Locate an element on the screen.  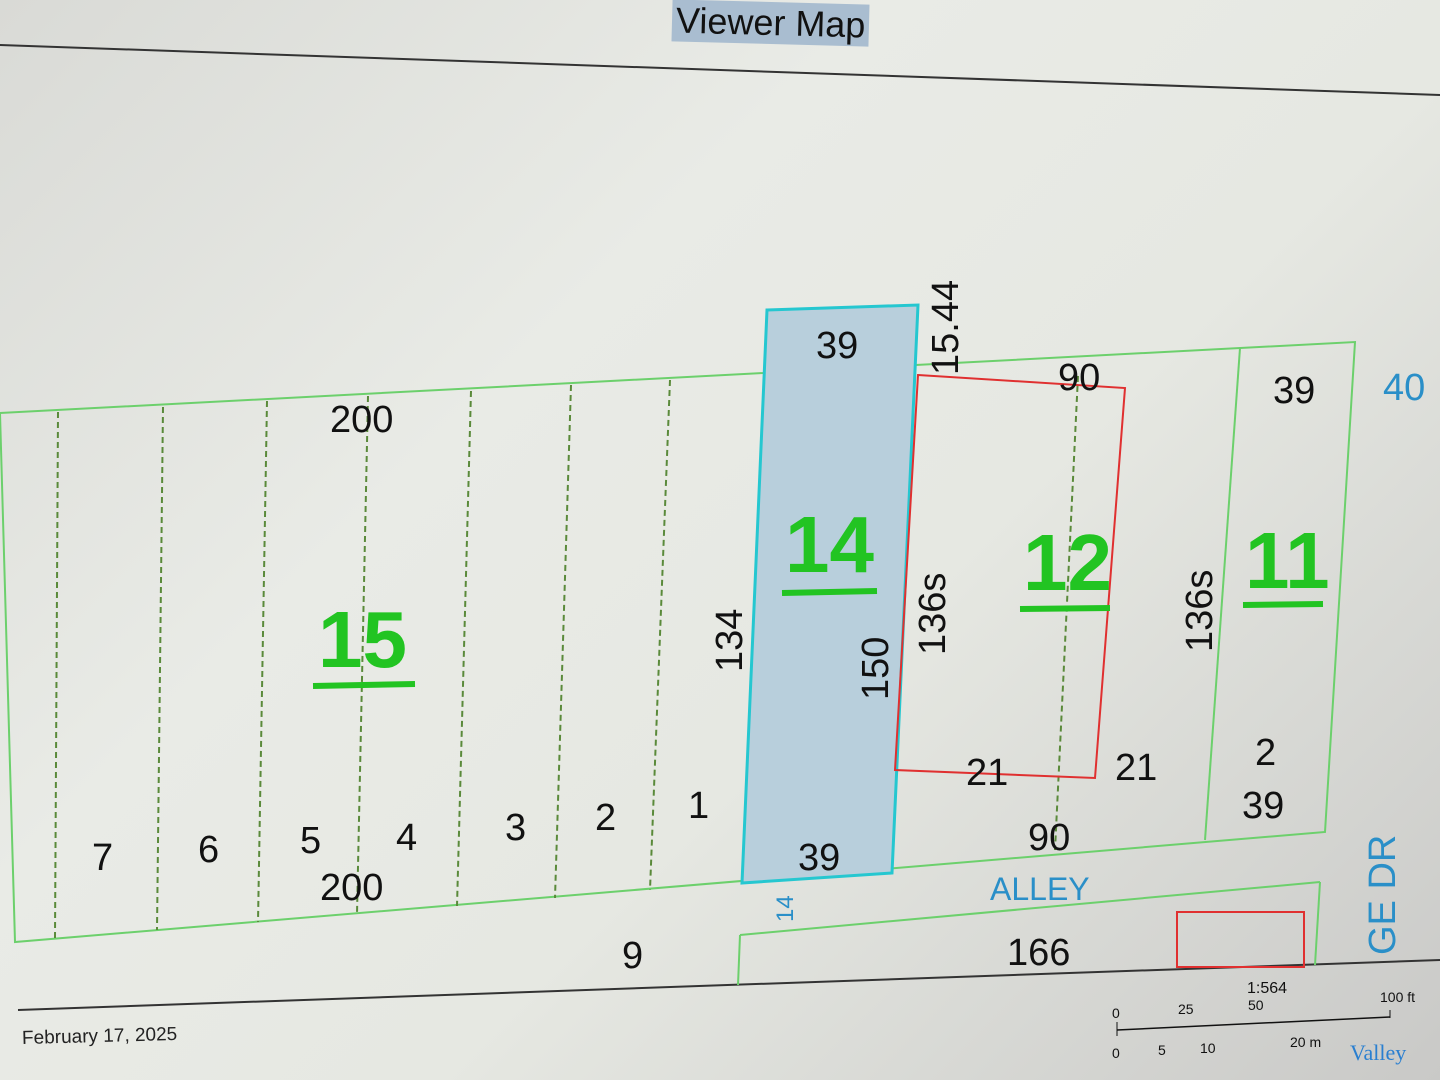
scale-ft-100: 100 ft is located at coordinates (1397, 997).